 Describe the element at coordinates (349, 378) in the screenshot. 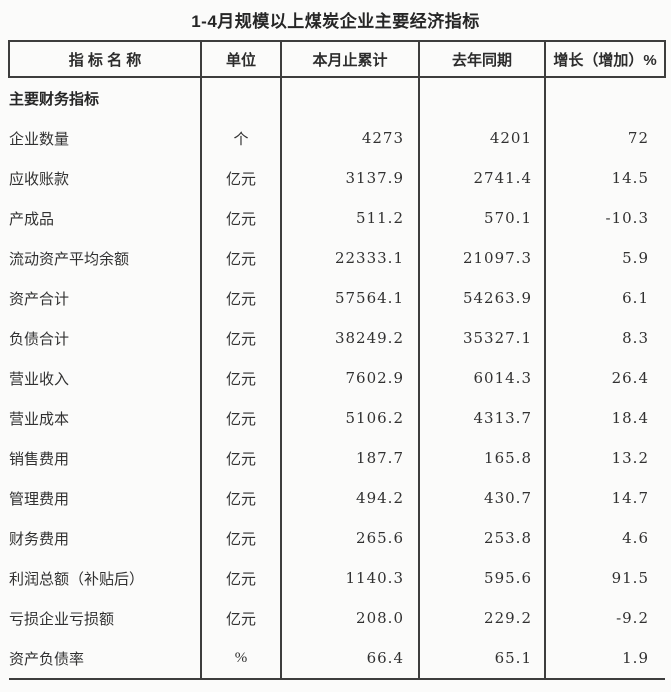

I see `current-value-cell: 7602.9` at that location.